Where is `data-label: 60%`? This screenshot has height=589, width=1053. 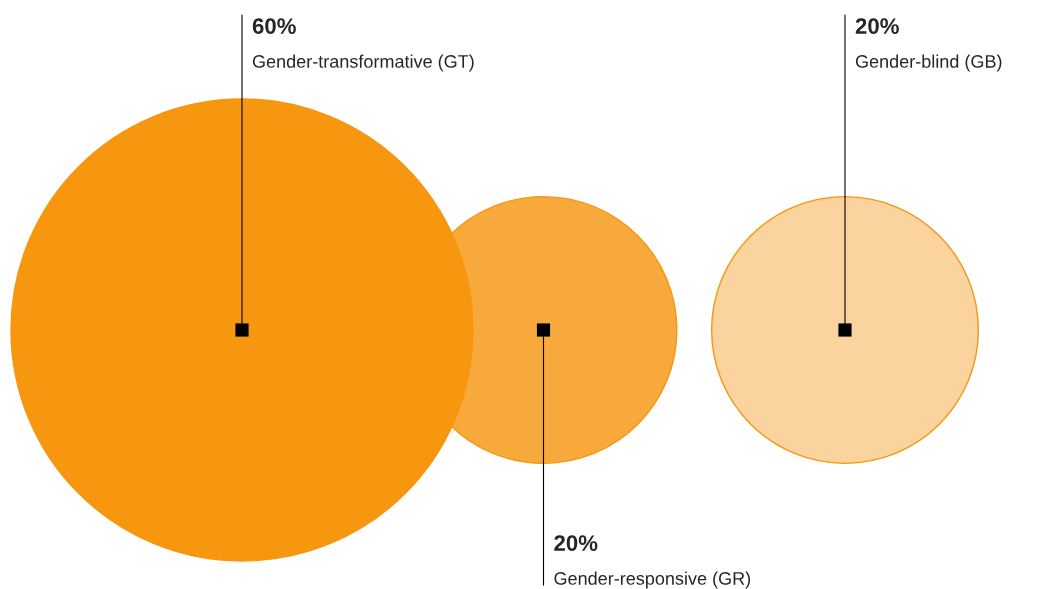 data-label: 60% is located at coordinates (274, 26).